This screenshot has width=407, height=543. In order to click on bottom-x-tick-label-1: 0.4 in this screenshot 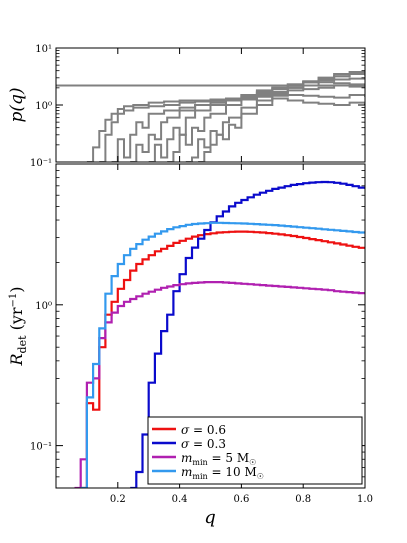, I will do `click(180, 499)`.